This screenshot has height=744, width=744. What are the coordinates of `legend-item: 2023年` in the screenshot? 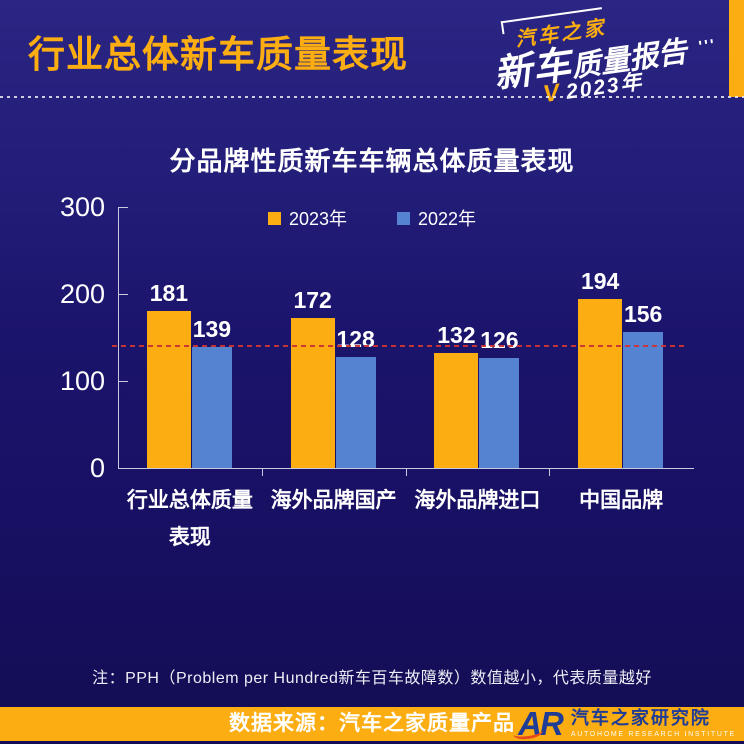 It's located at (307, 218).